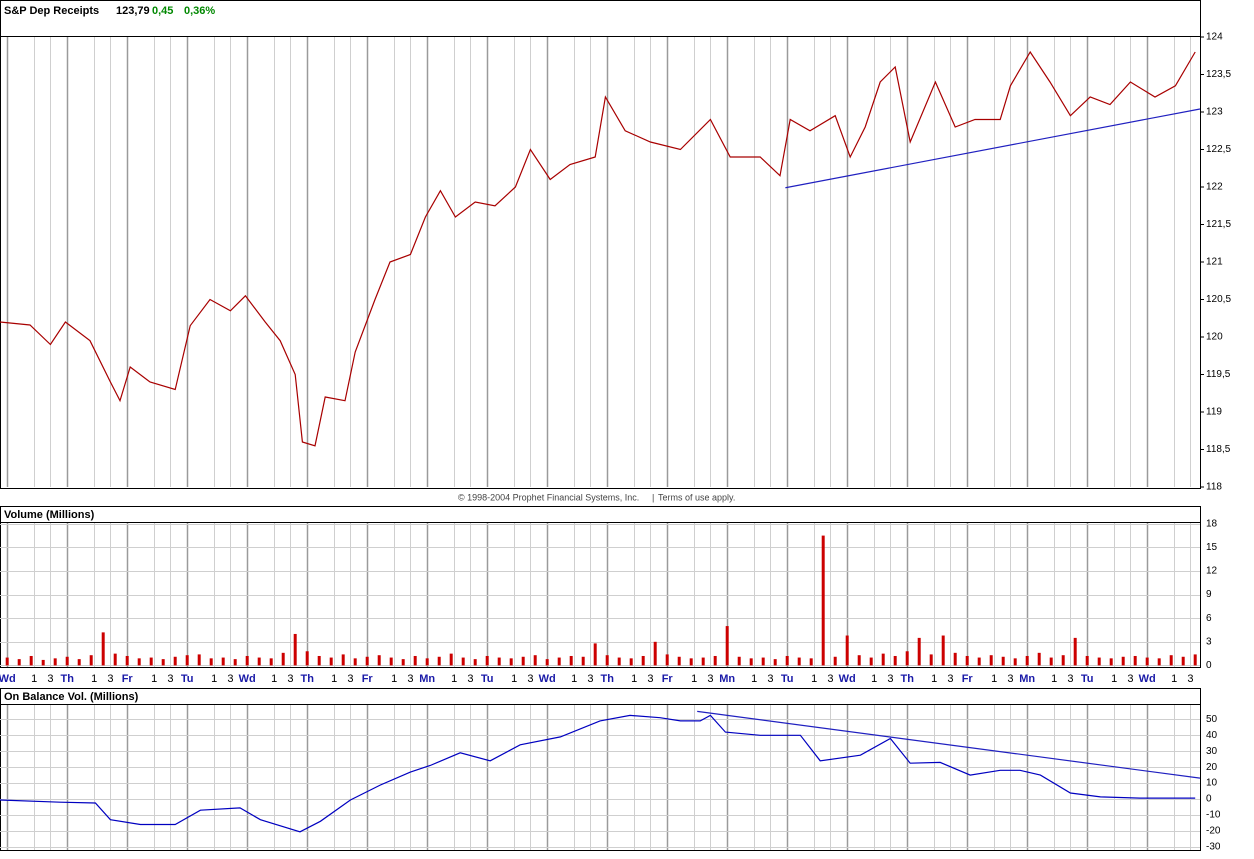  What do you see at coordinates (1209, 594) in the screenshot?
I see `y-tick-label: 9` at bounding box center [1209, 594].